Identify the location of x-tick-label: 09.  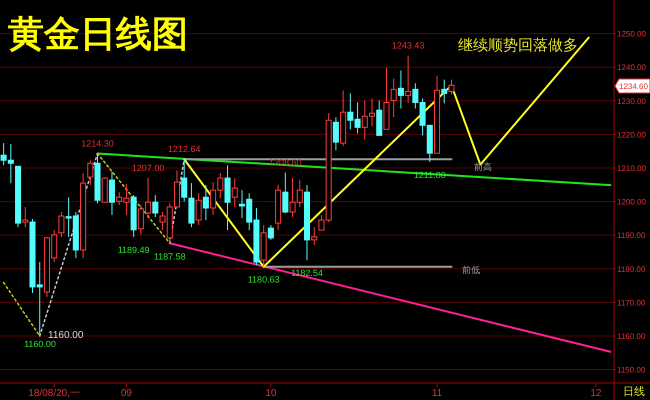
(126, 393).